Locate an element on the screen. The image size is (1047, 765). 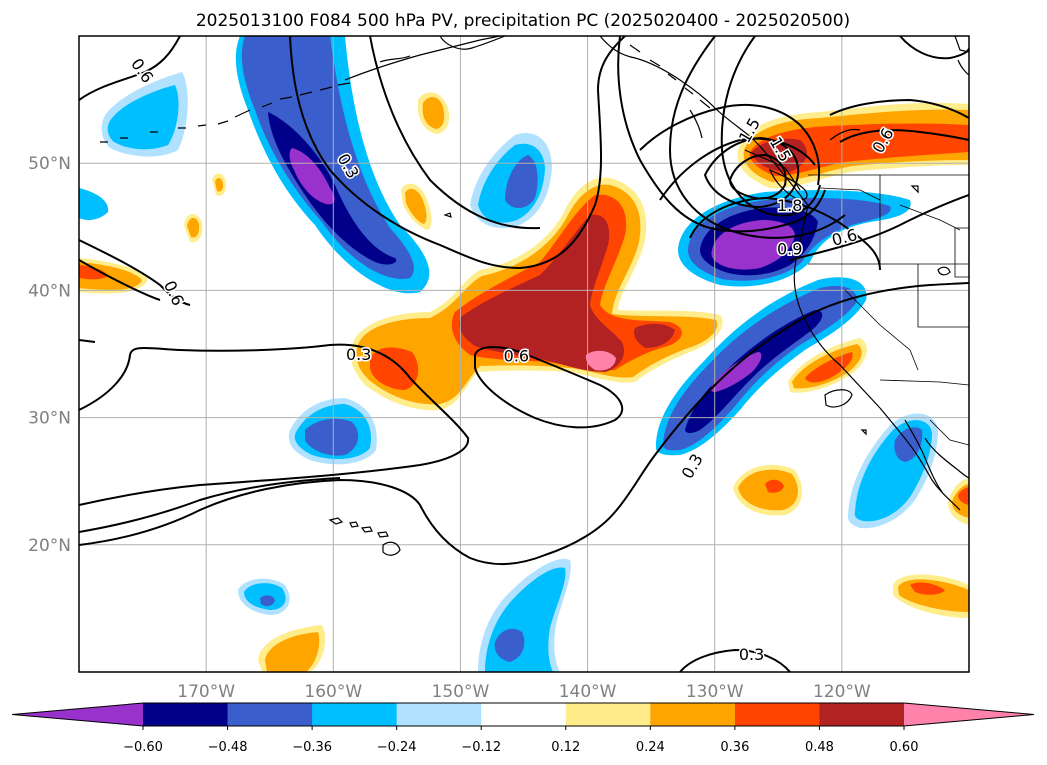
colorbar-extend-low is located at coordinates (77, 714).